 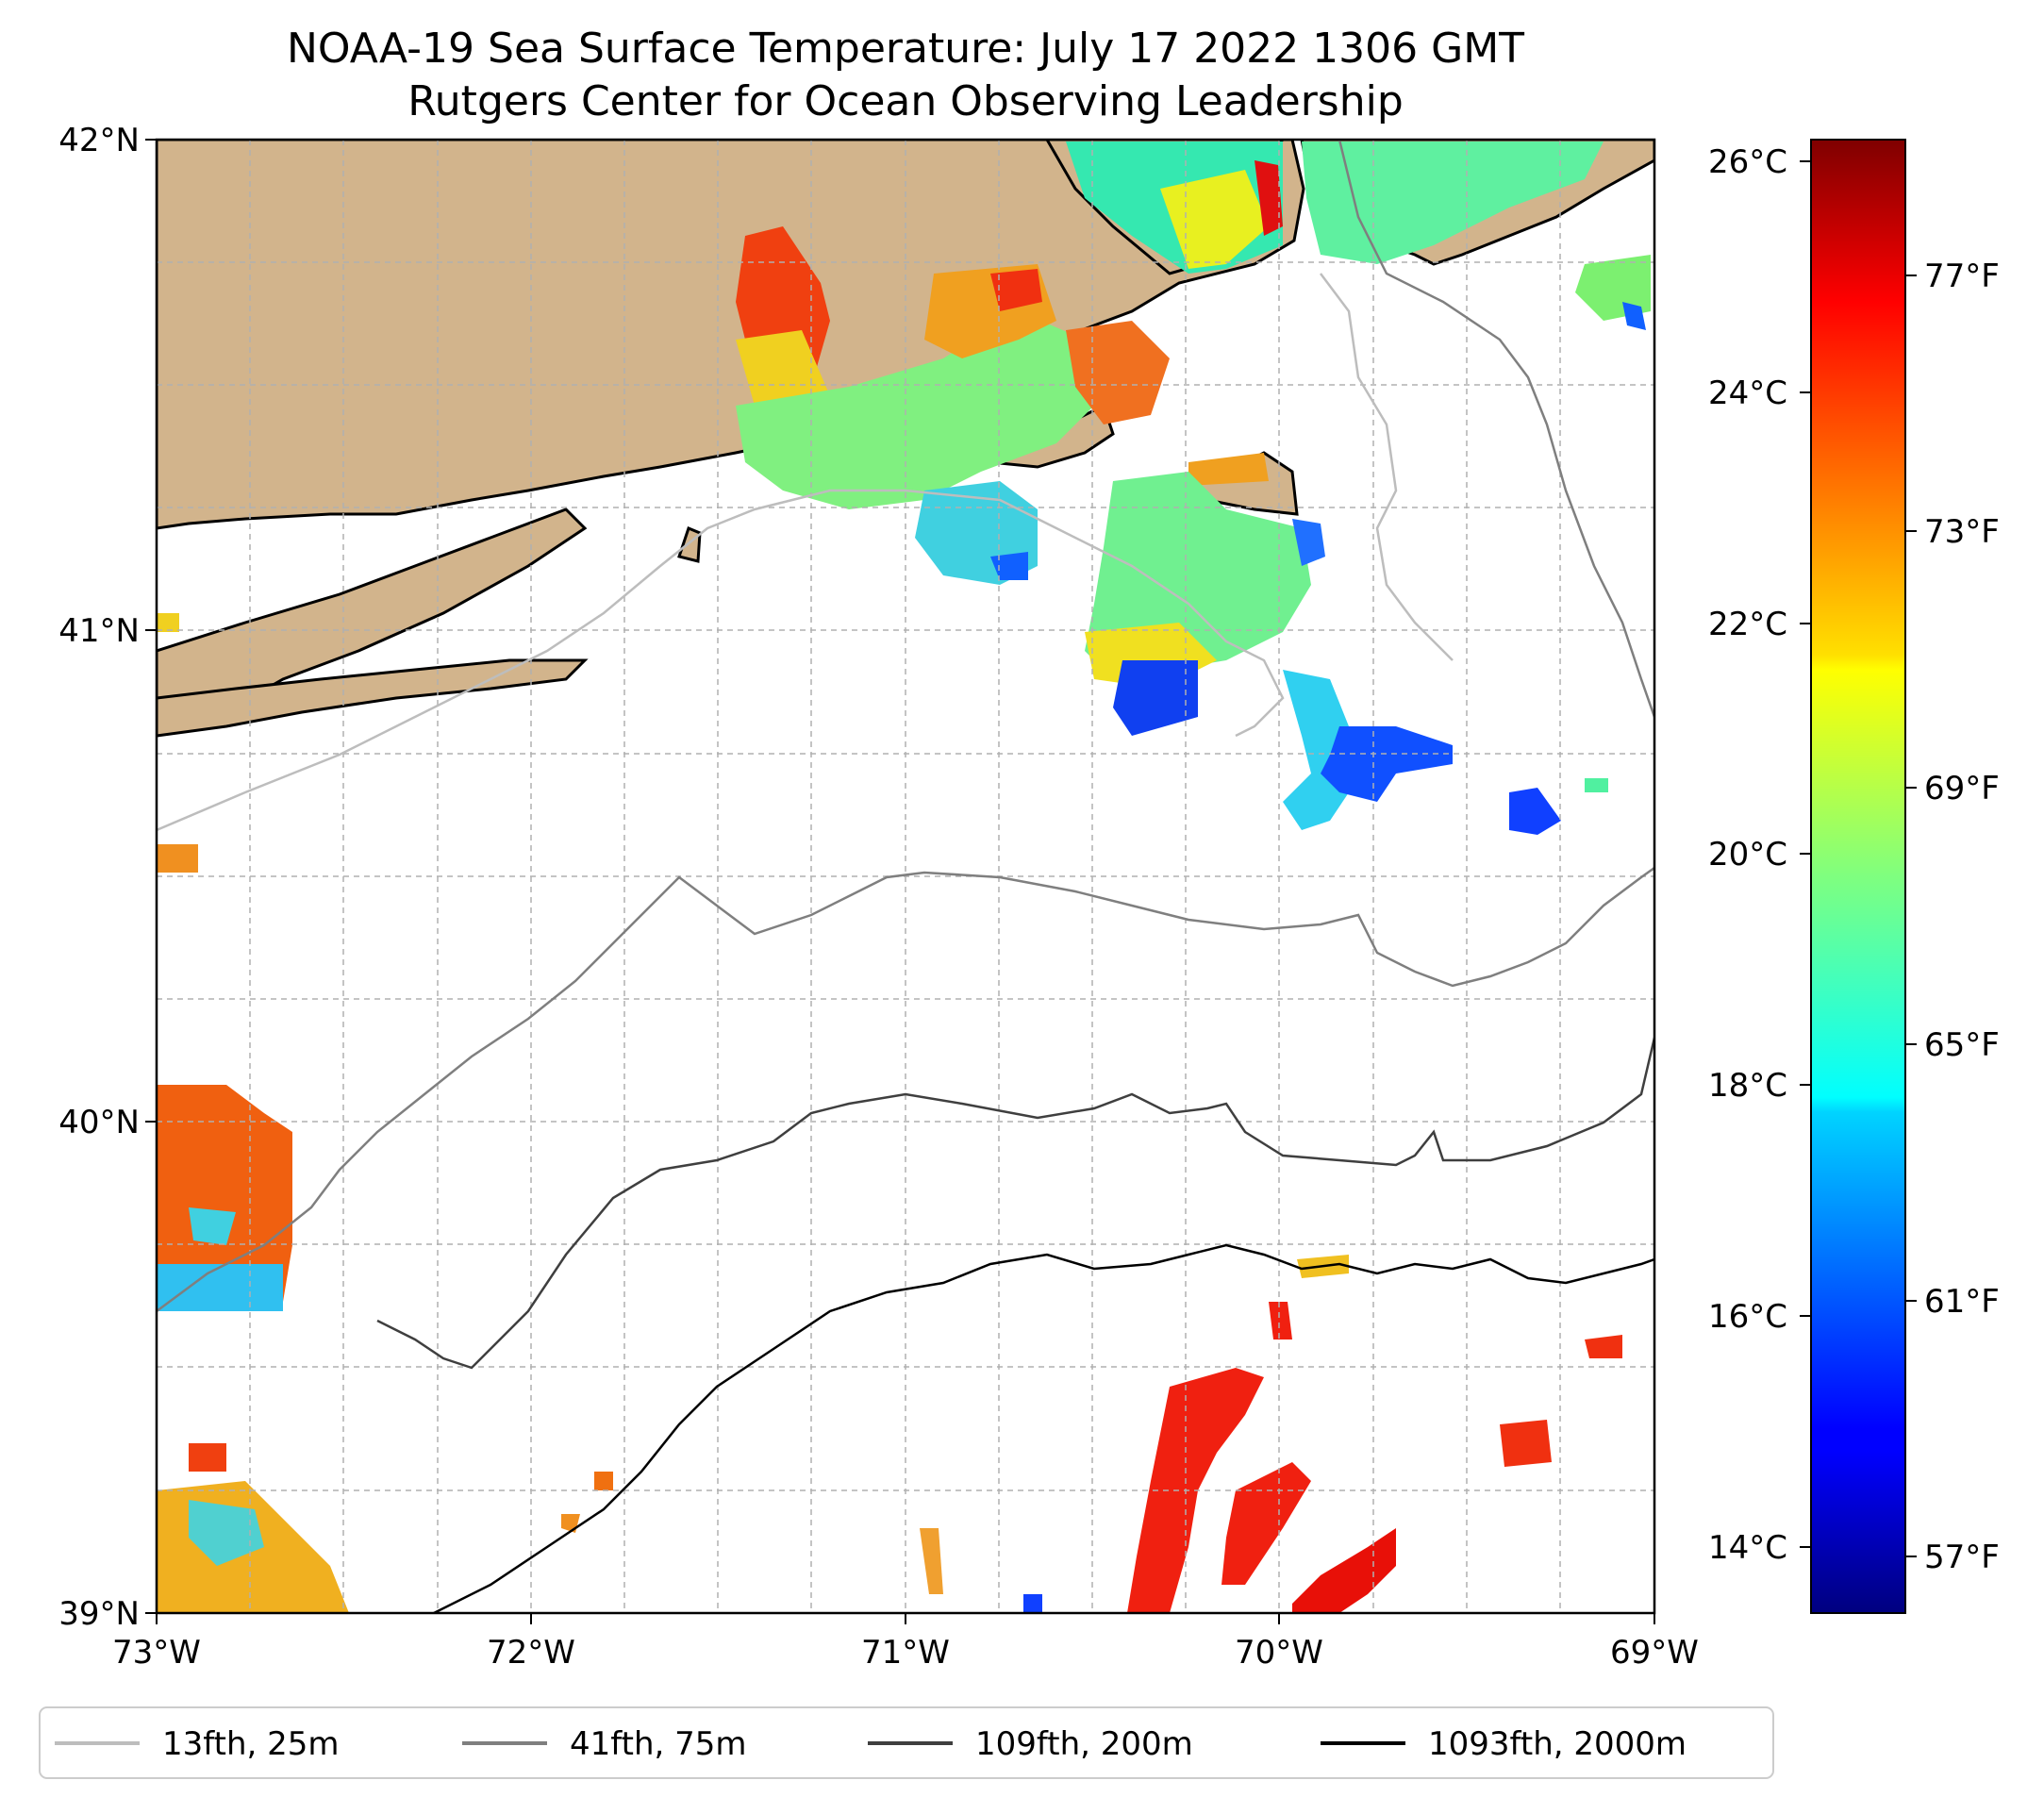 What do you see at coordinates (1748, 1086) in the screenshot?
I see `cbar-c-18: 18°C` at bounding box center [1748, 1086].